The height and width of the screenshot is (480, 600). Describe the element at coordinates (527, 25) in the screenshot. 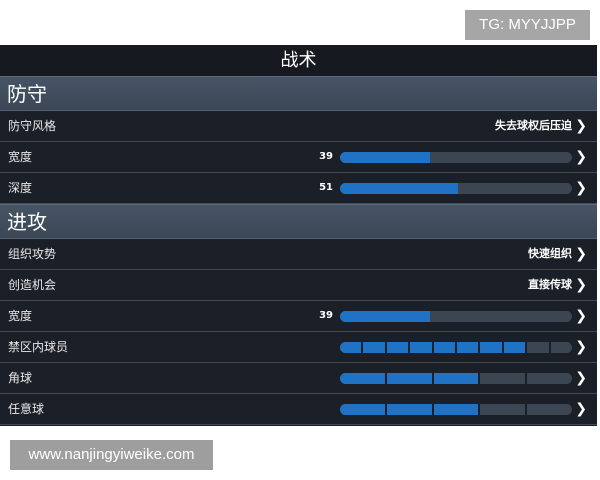

I see `watermark-top: TG: MYYJJPP` at that location.